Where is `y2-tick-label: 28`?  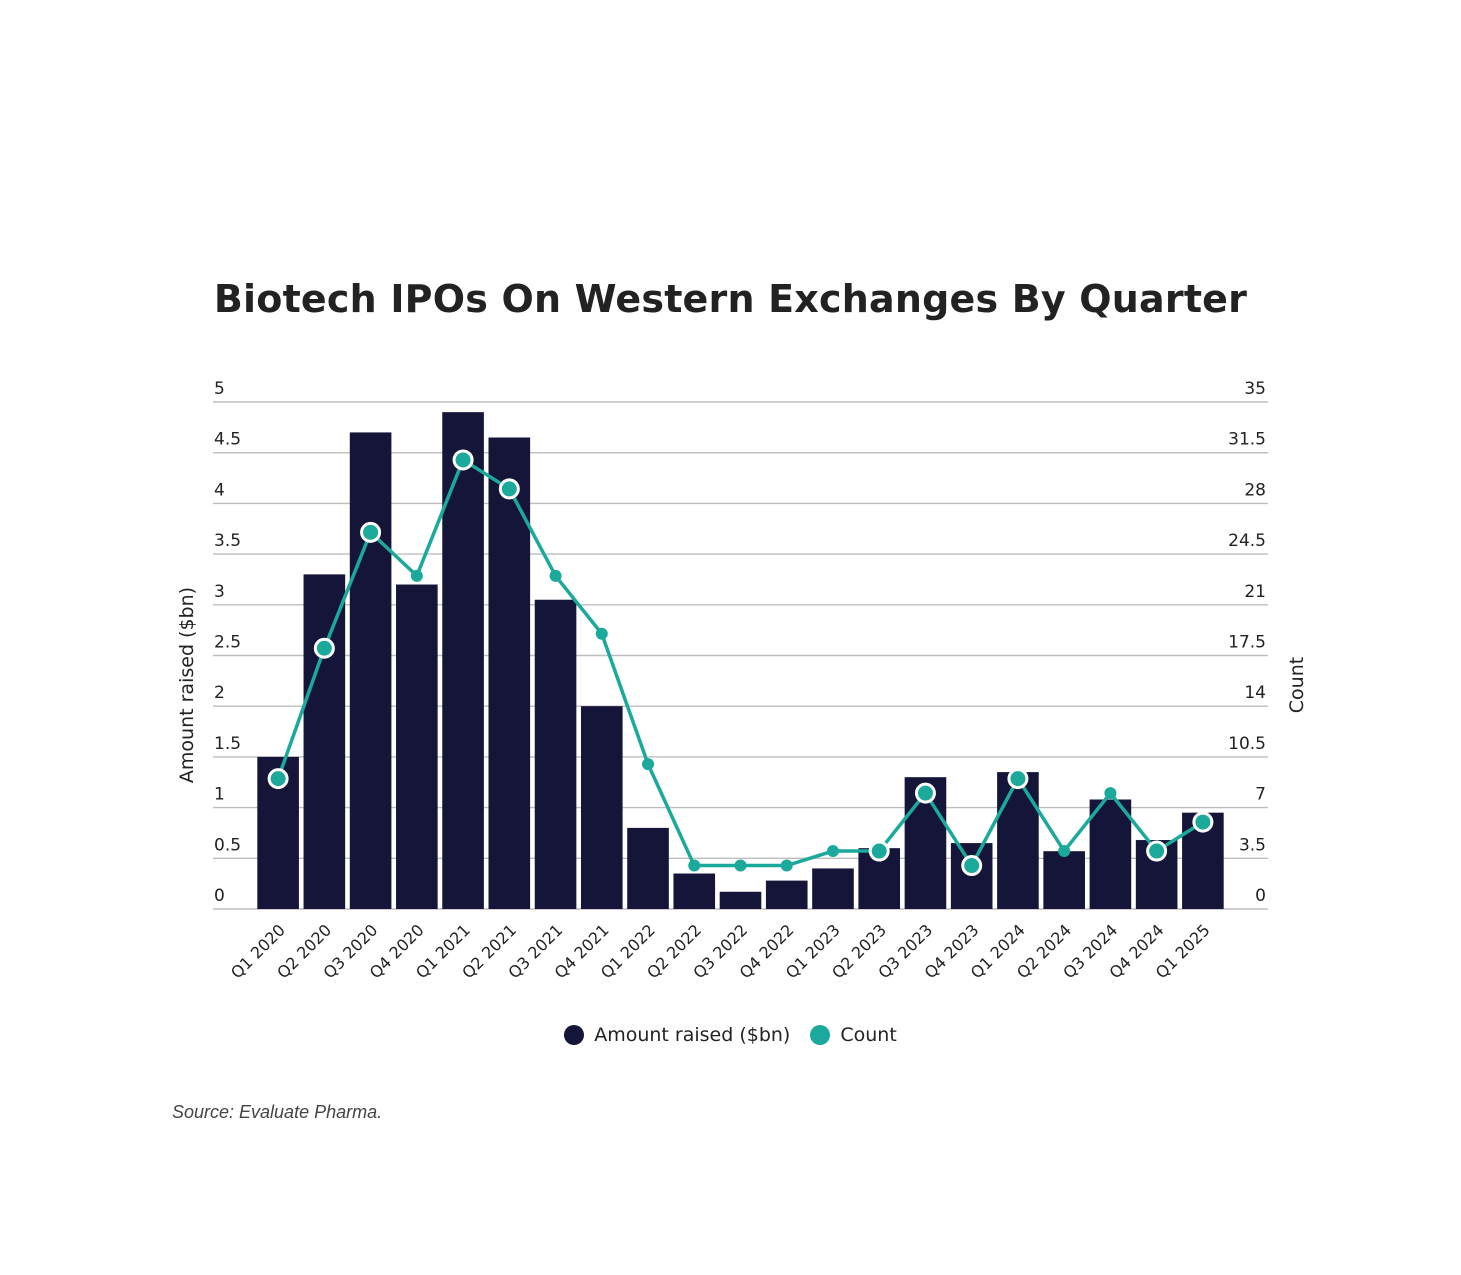
y2-tick-label: 28 is located at coordinates (1255, 490).